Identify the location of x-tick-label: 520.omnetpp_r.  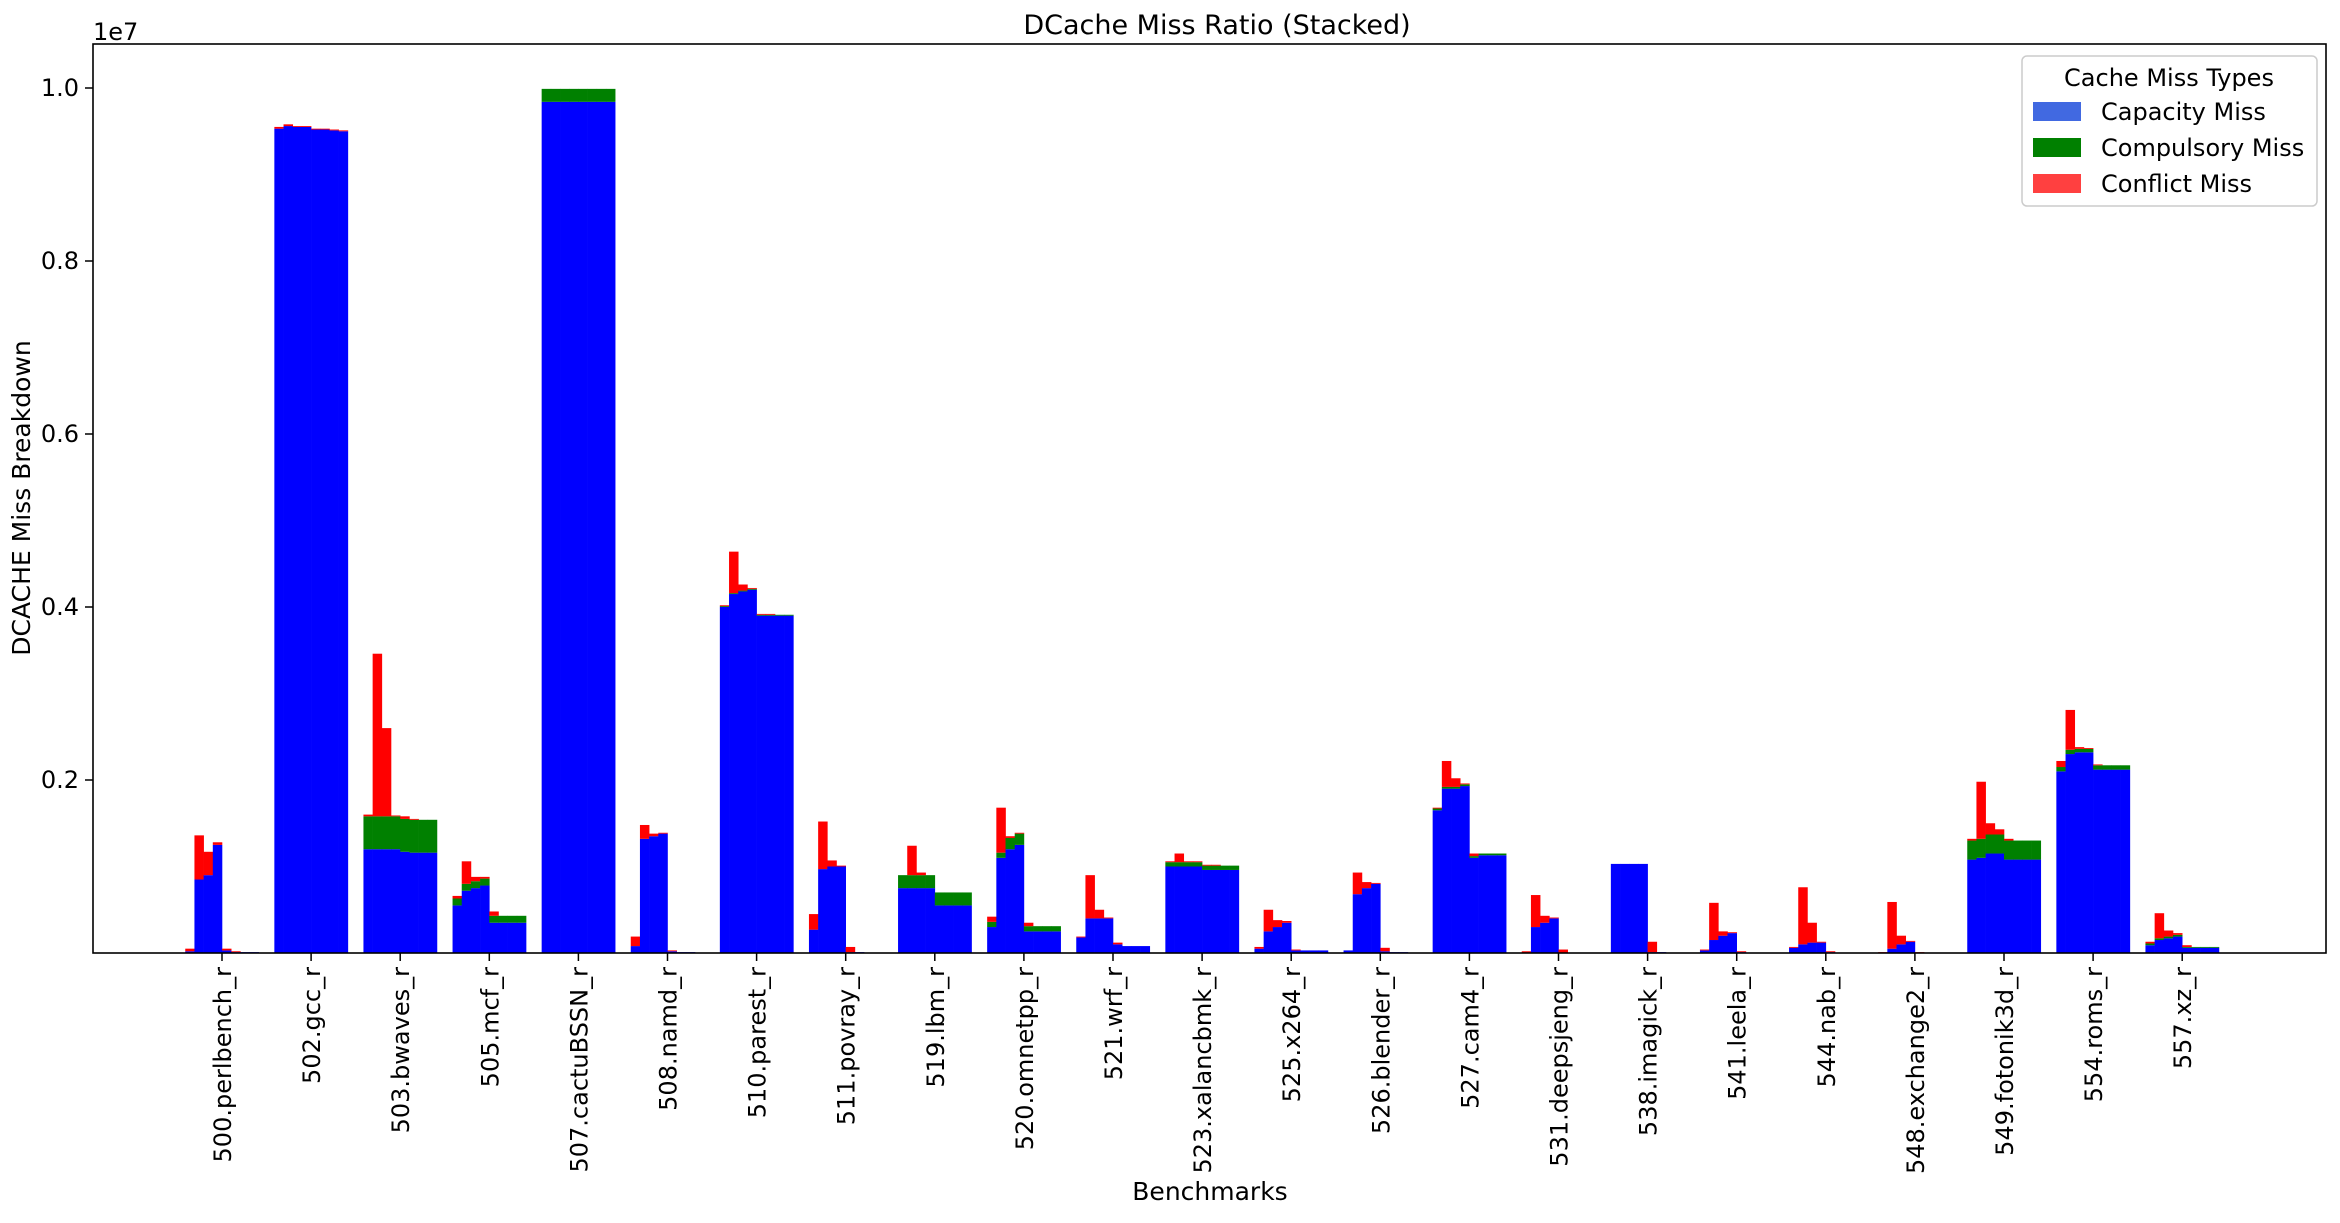
(1025, 1058).